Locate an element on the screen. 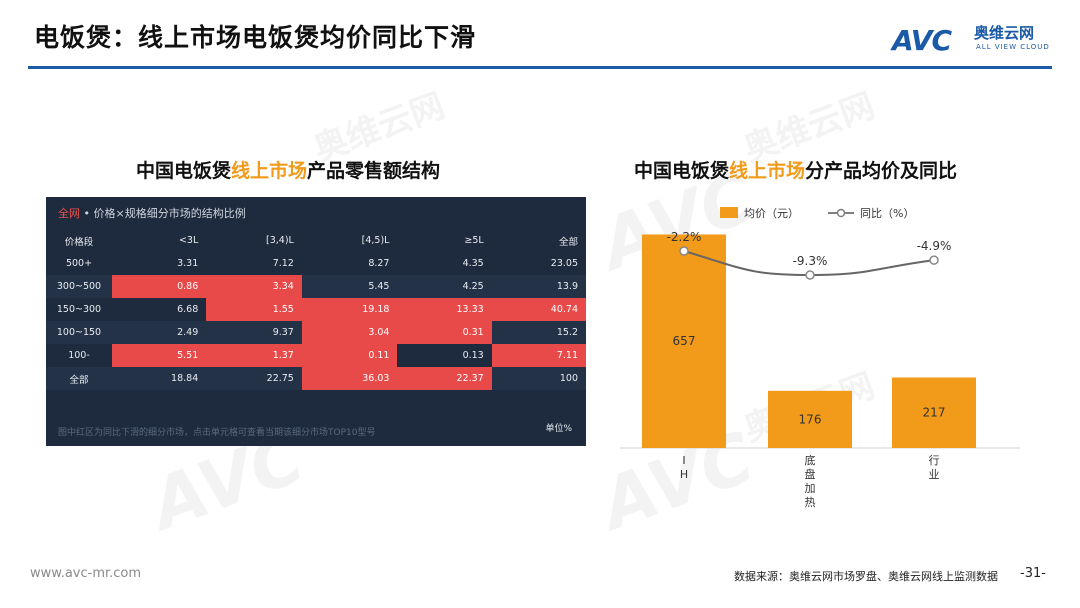 The height and width of the screenshot is (608, 1080). table-cell: 0.31 is located at coordinates (444, 332).